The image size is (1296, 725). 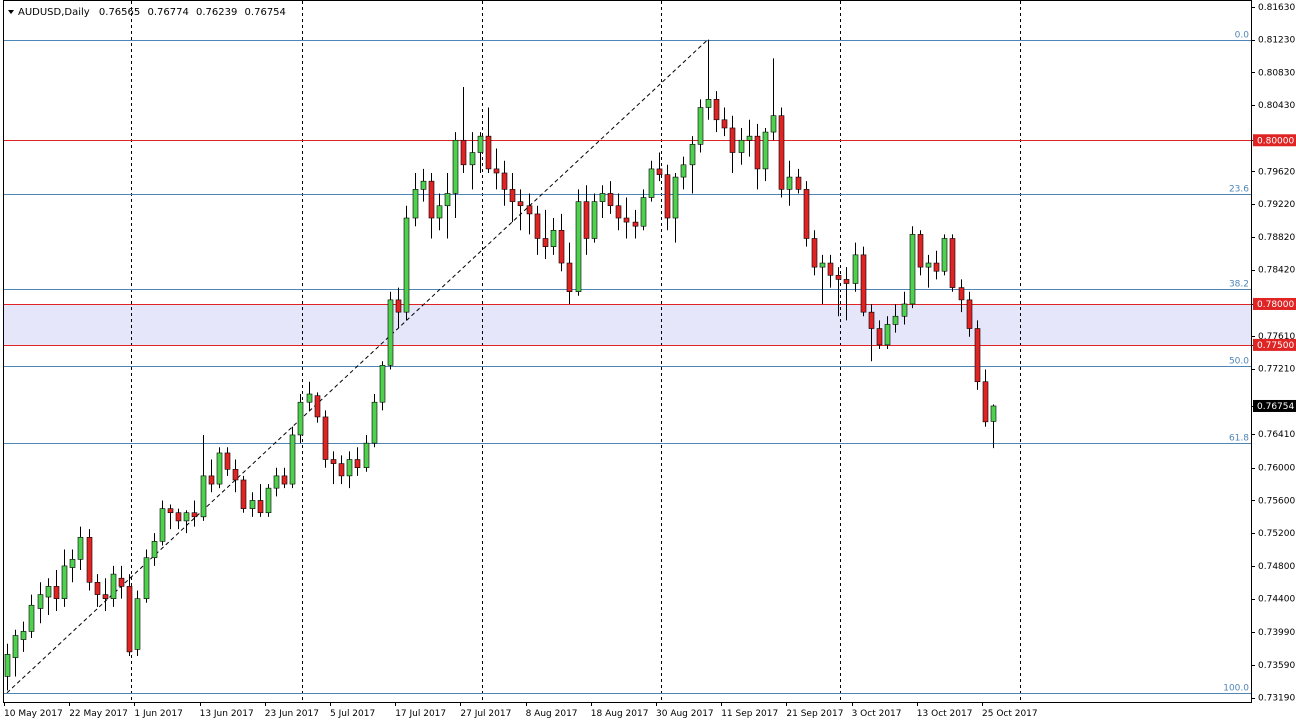 I want to click on last-price-tag-label: 0.76754, so click(x=1275, y=407).